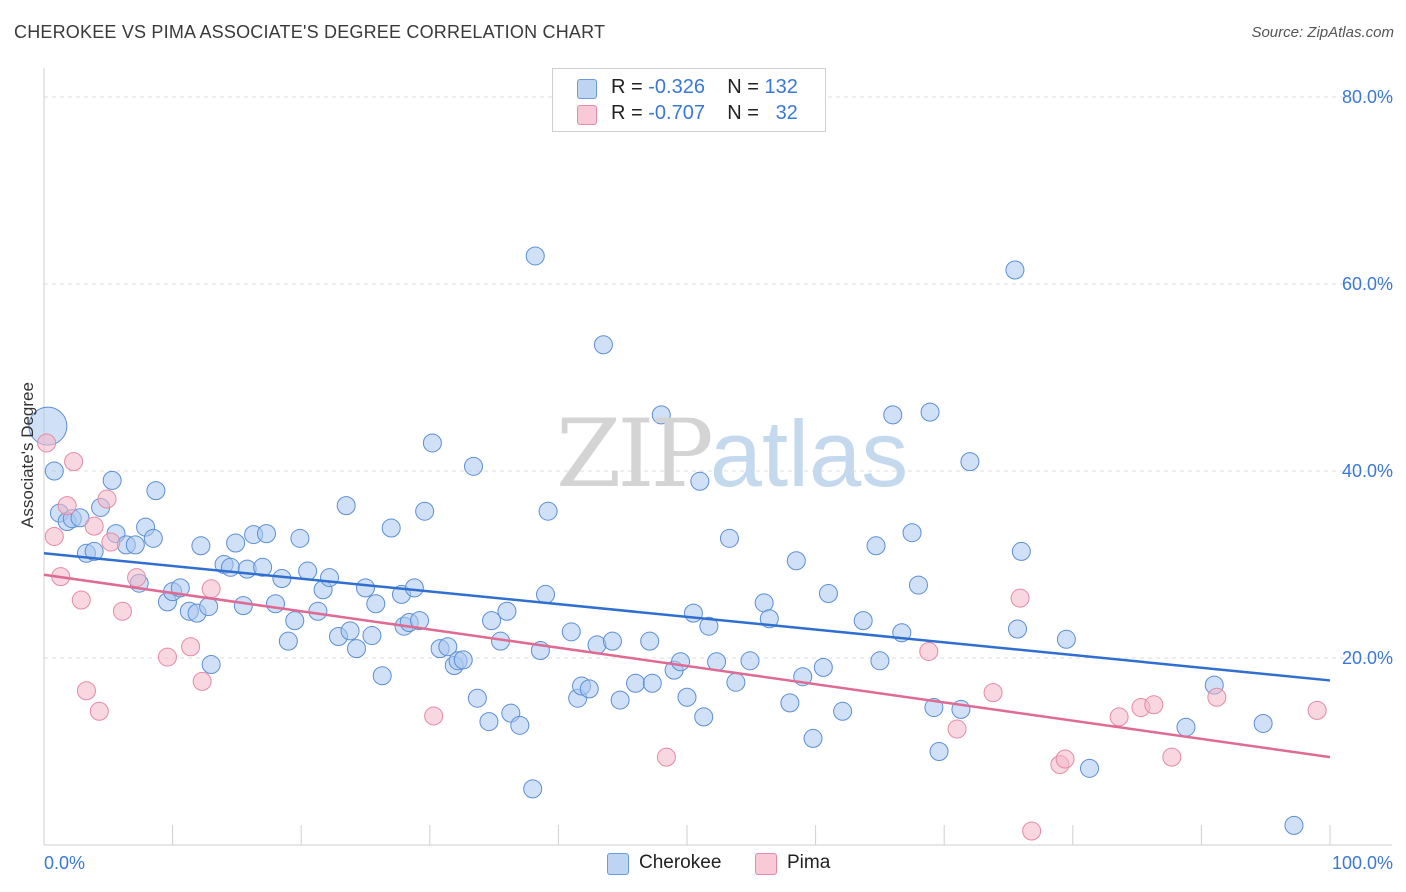 This screenshot has width=1406, height=892. What do you see at coordinates (676, 87) in the screenshot?
I see `legend-r-value: -0.326` at bounding box center [676, 87].